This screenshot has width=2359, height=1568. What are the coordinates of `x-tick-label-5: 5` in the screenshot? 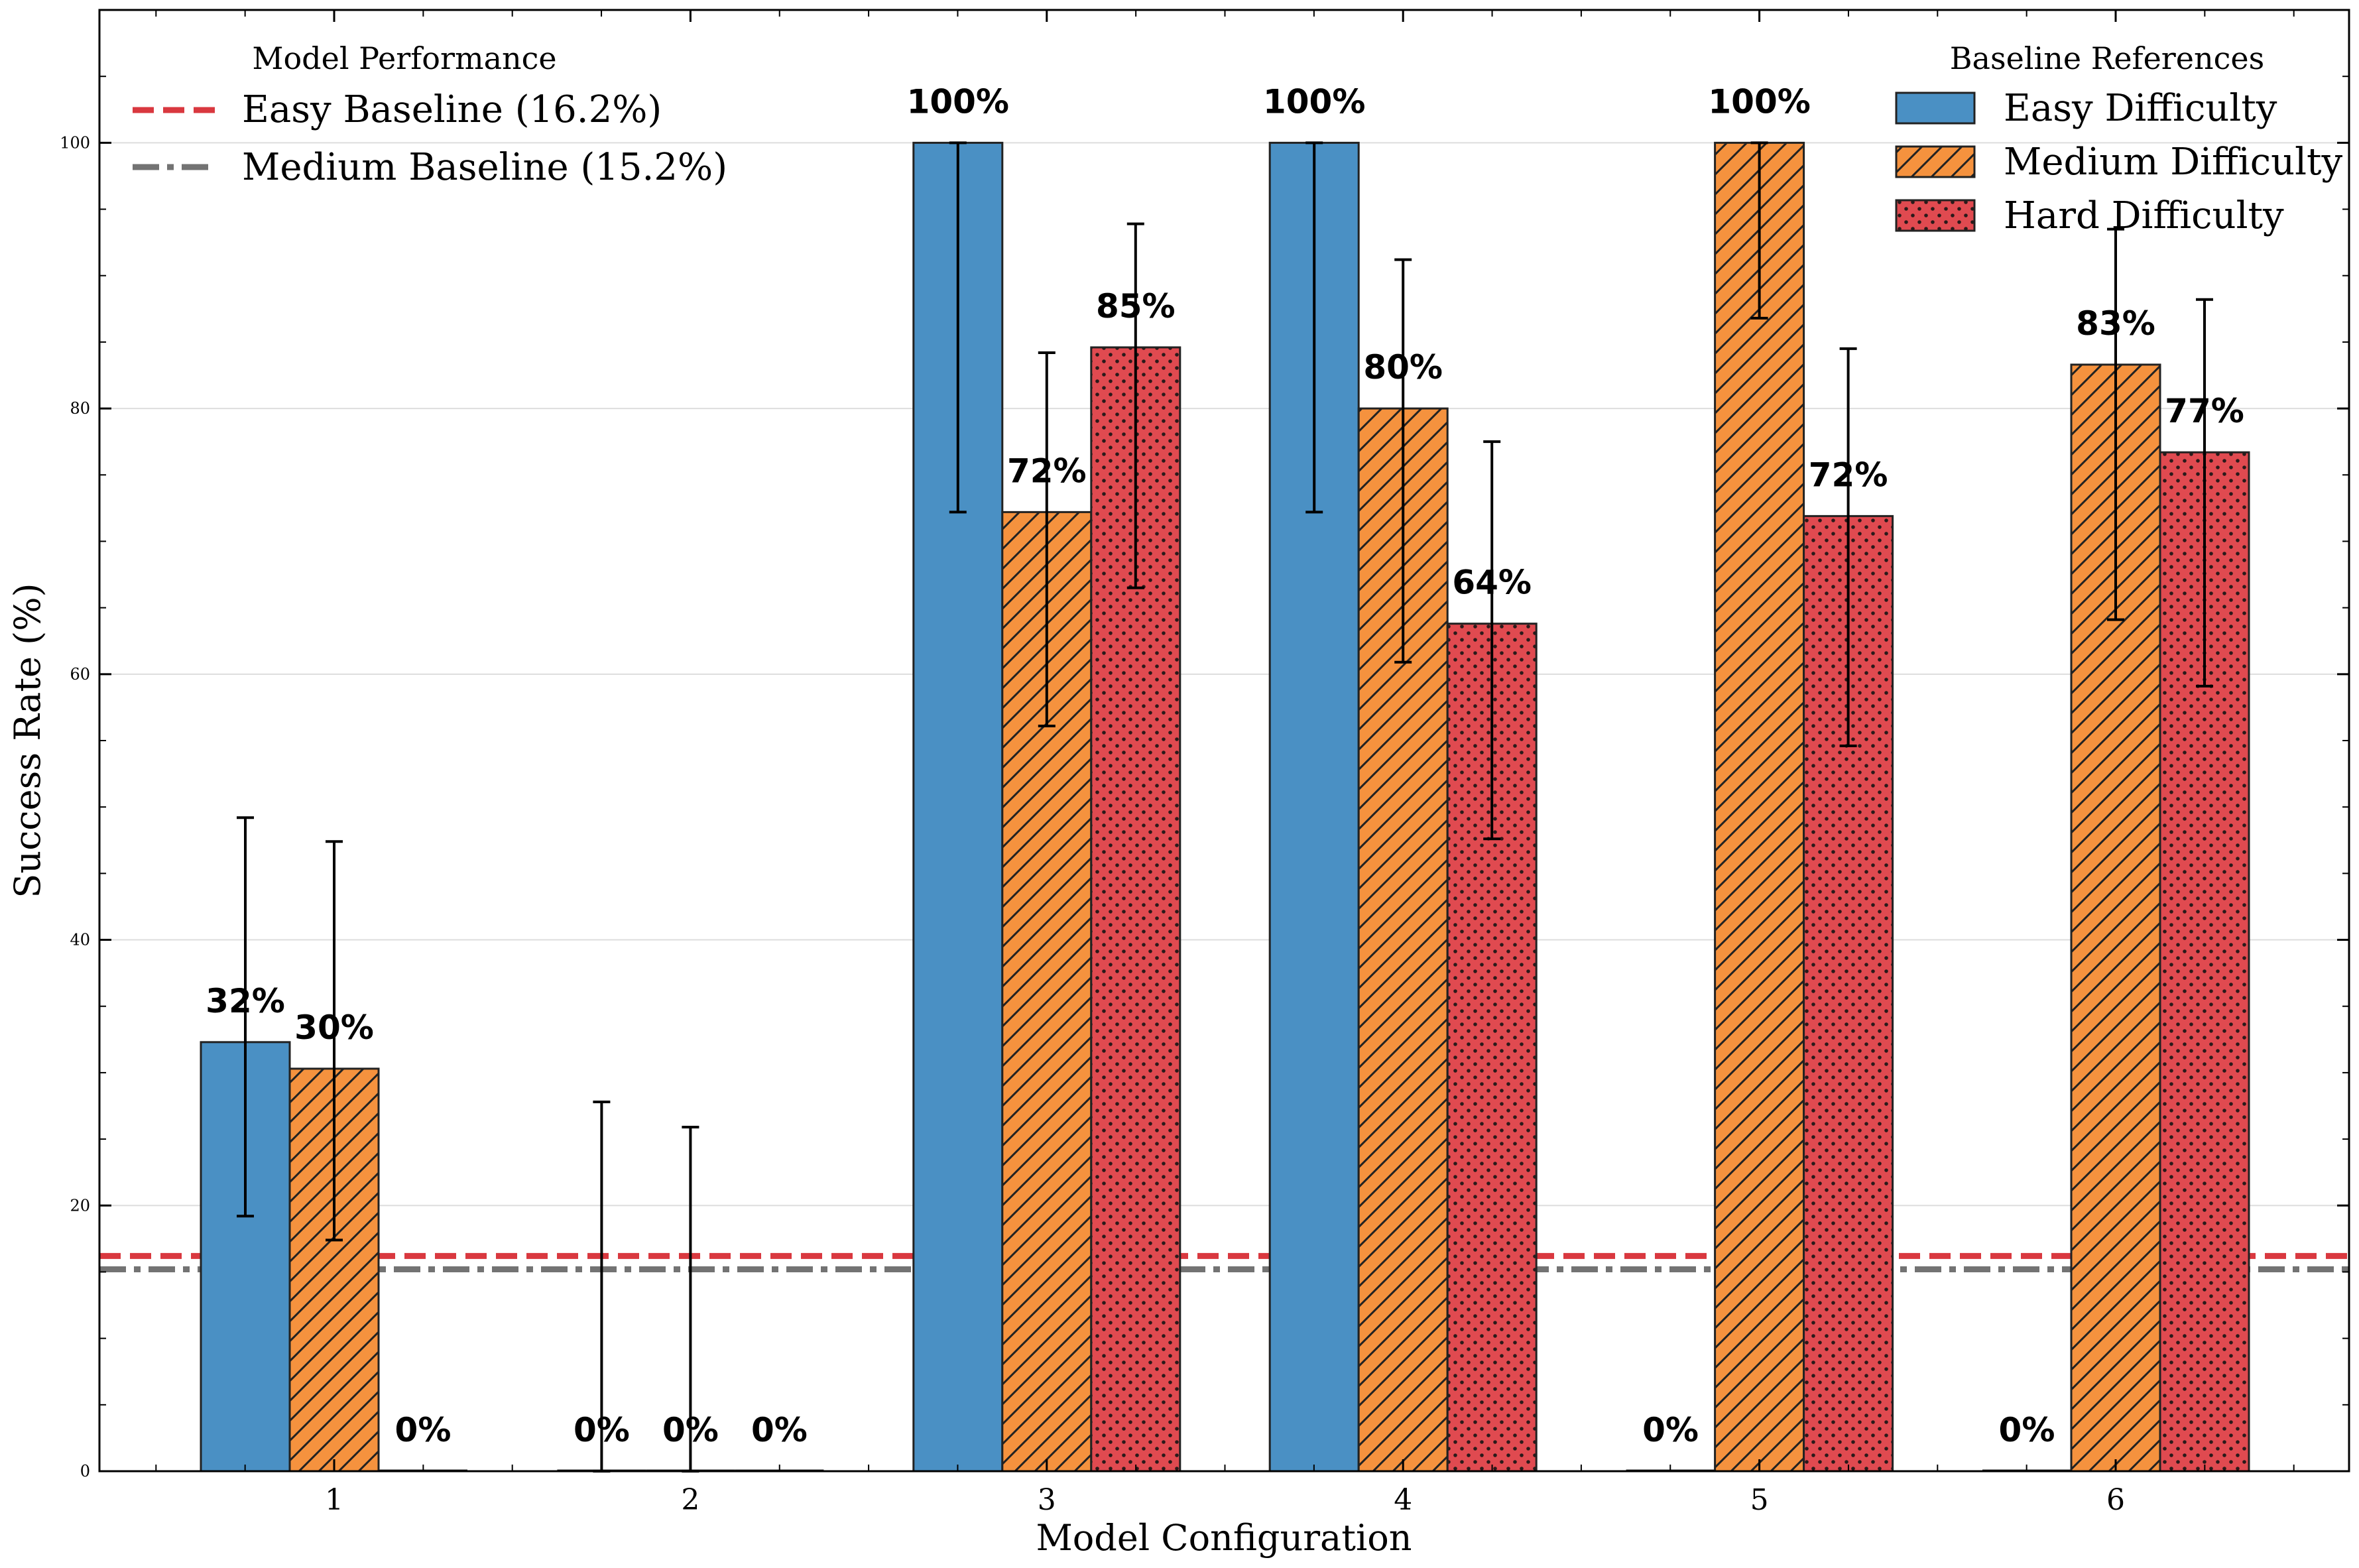 It's located at (1759, 1500).